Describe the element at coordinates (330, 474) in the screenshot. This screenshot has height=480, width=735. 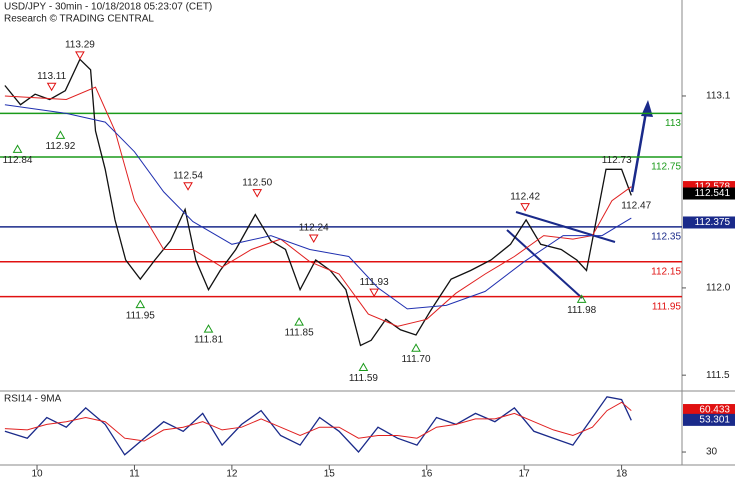
I see `x-tick-label: 15` at that location.